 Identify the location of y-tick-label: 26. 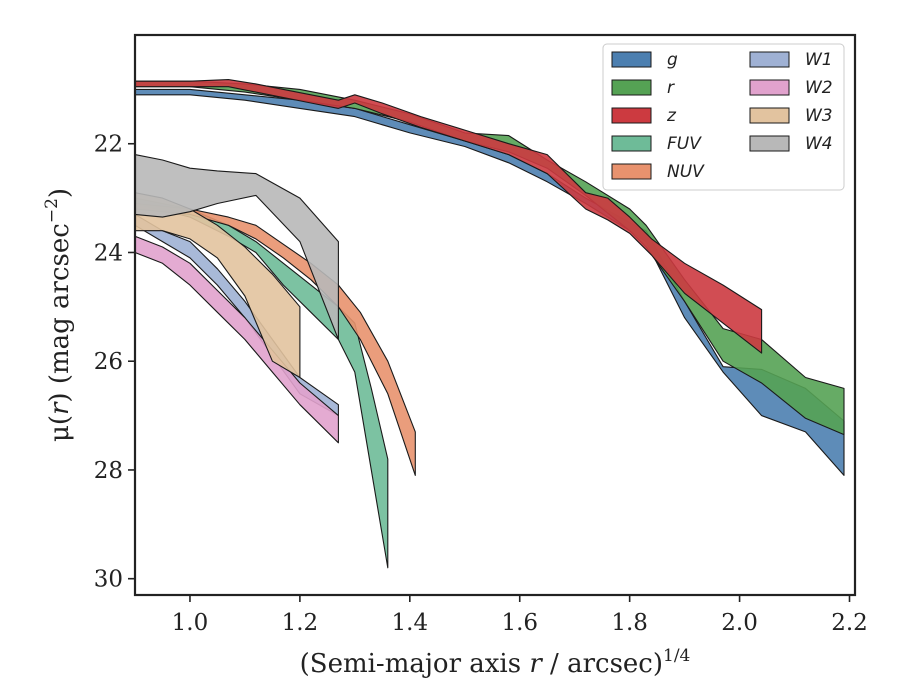
(108, 362).